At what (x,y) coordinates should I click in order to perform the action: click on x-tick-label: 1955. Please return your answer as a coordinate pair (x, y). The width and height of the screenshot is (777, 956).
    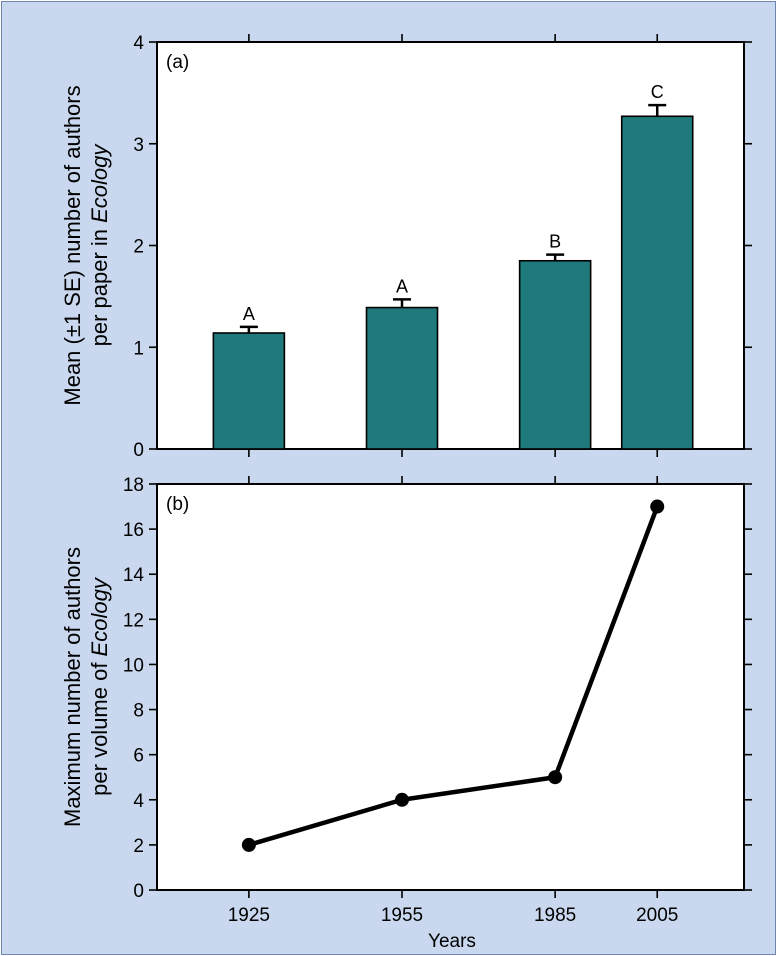
    Looking at the image, I should click on (402, 915).